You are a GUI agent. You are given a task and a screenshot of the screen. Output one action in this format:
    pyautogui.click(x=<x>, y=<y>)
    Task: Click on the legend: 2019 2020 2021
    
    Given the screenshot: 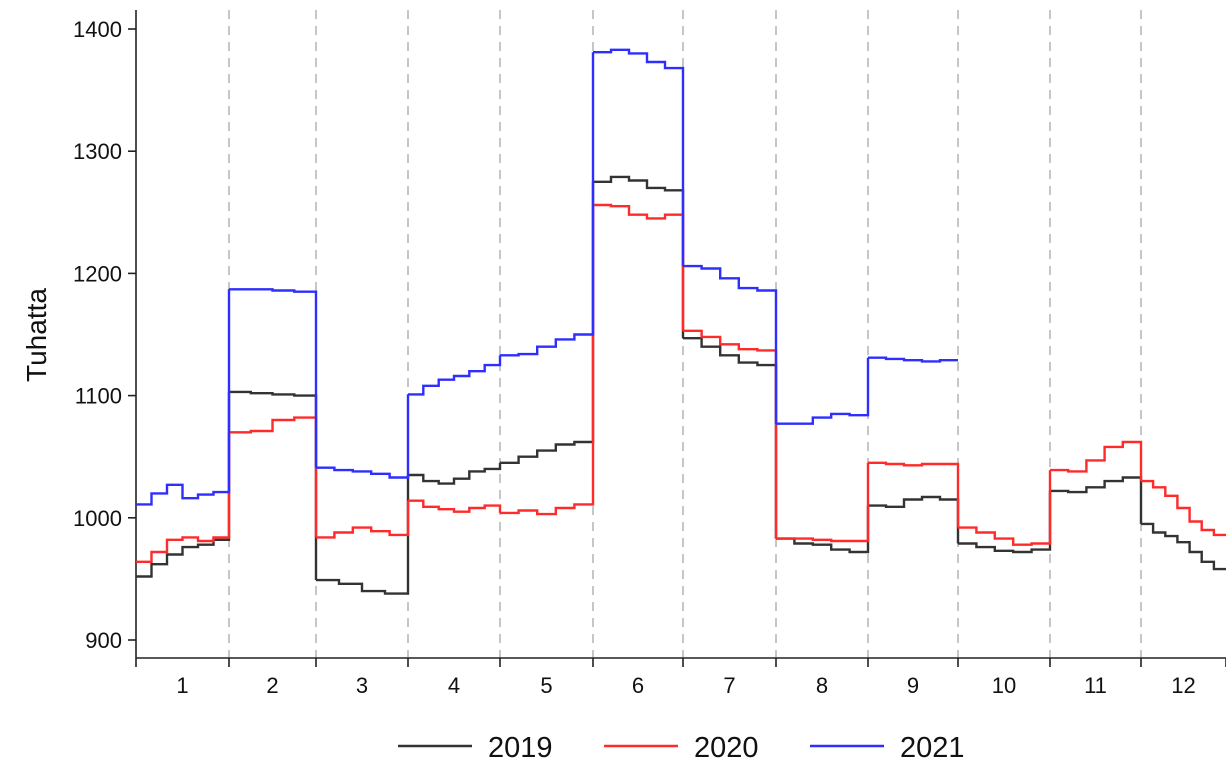 What is the action you would take?
    pyautogui.click(x=681, y=748)
    